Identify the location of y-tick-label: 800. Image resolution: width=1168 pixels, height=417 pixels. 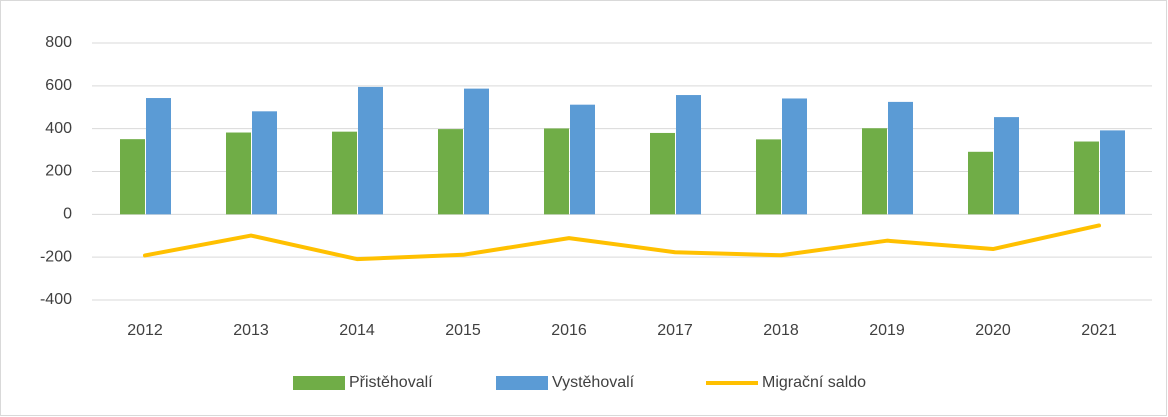
(58, 42).